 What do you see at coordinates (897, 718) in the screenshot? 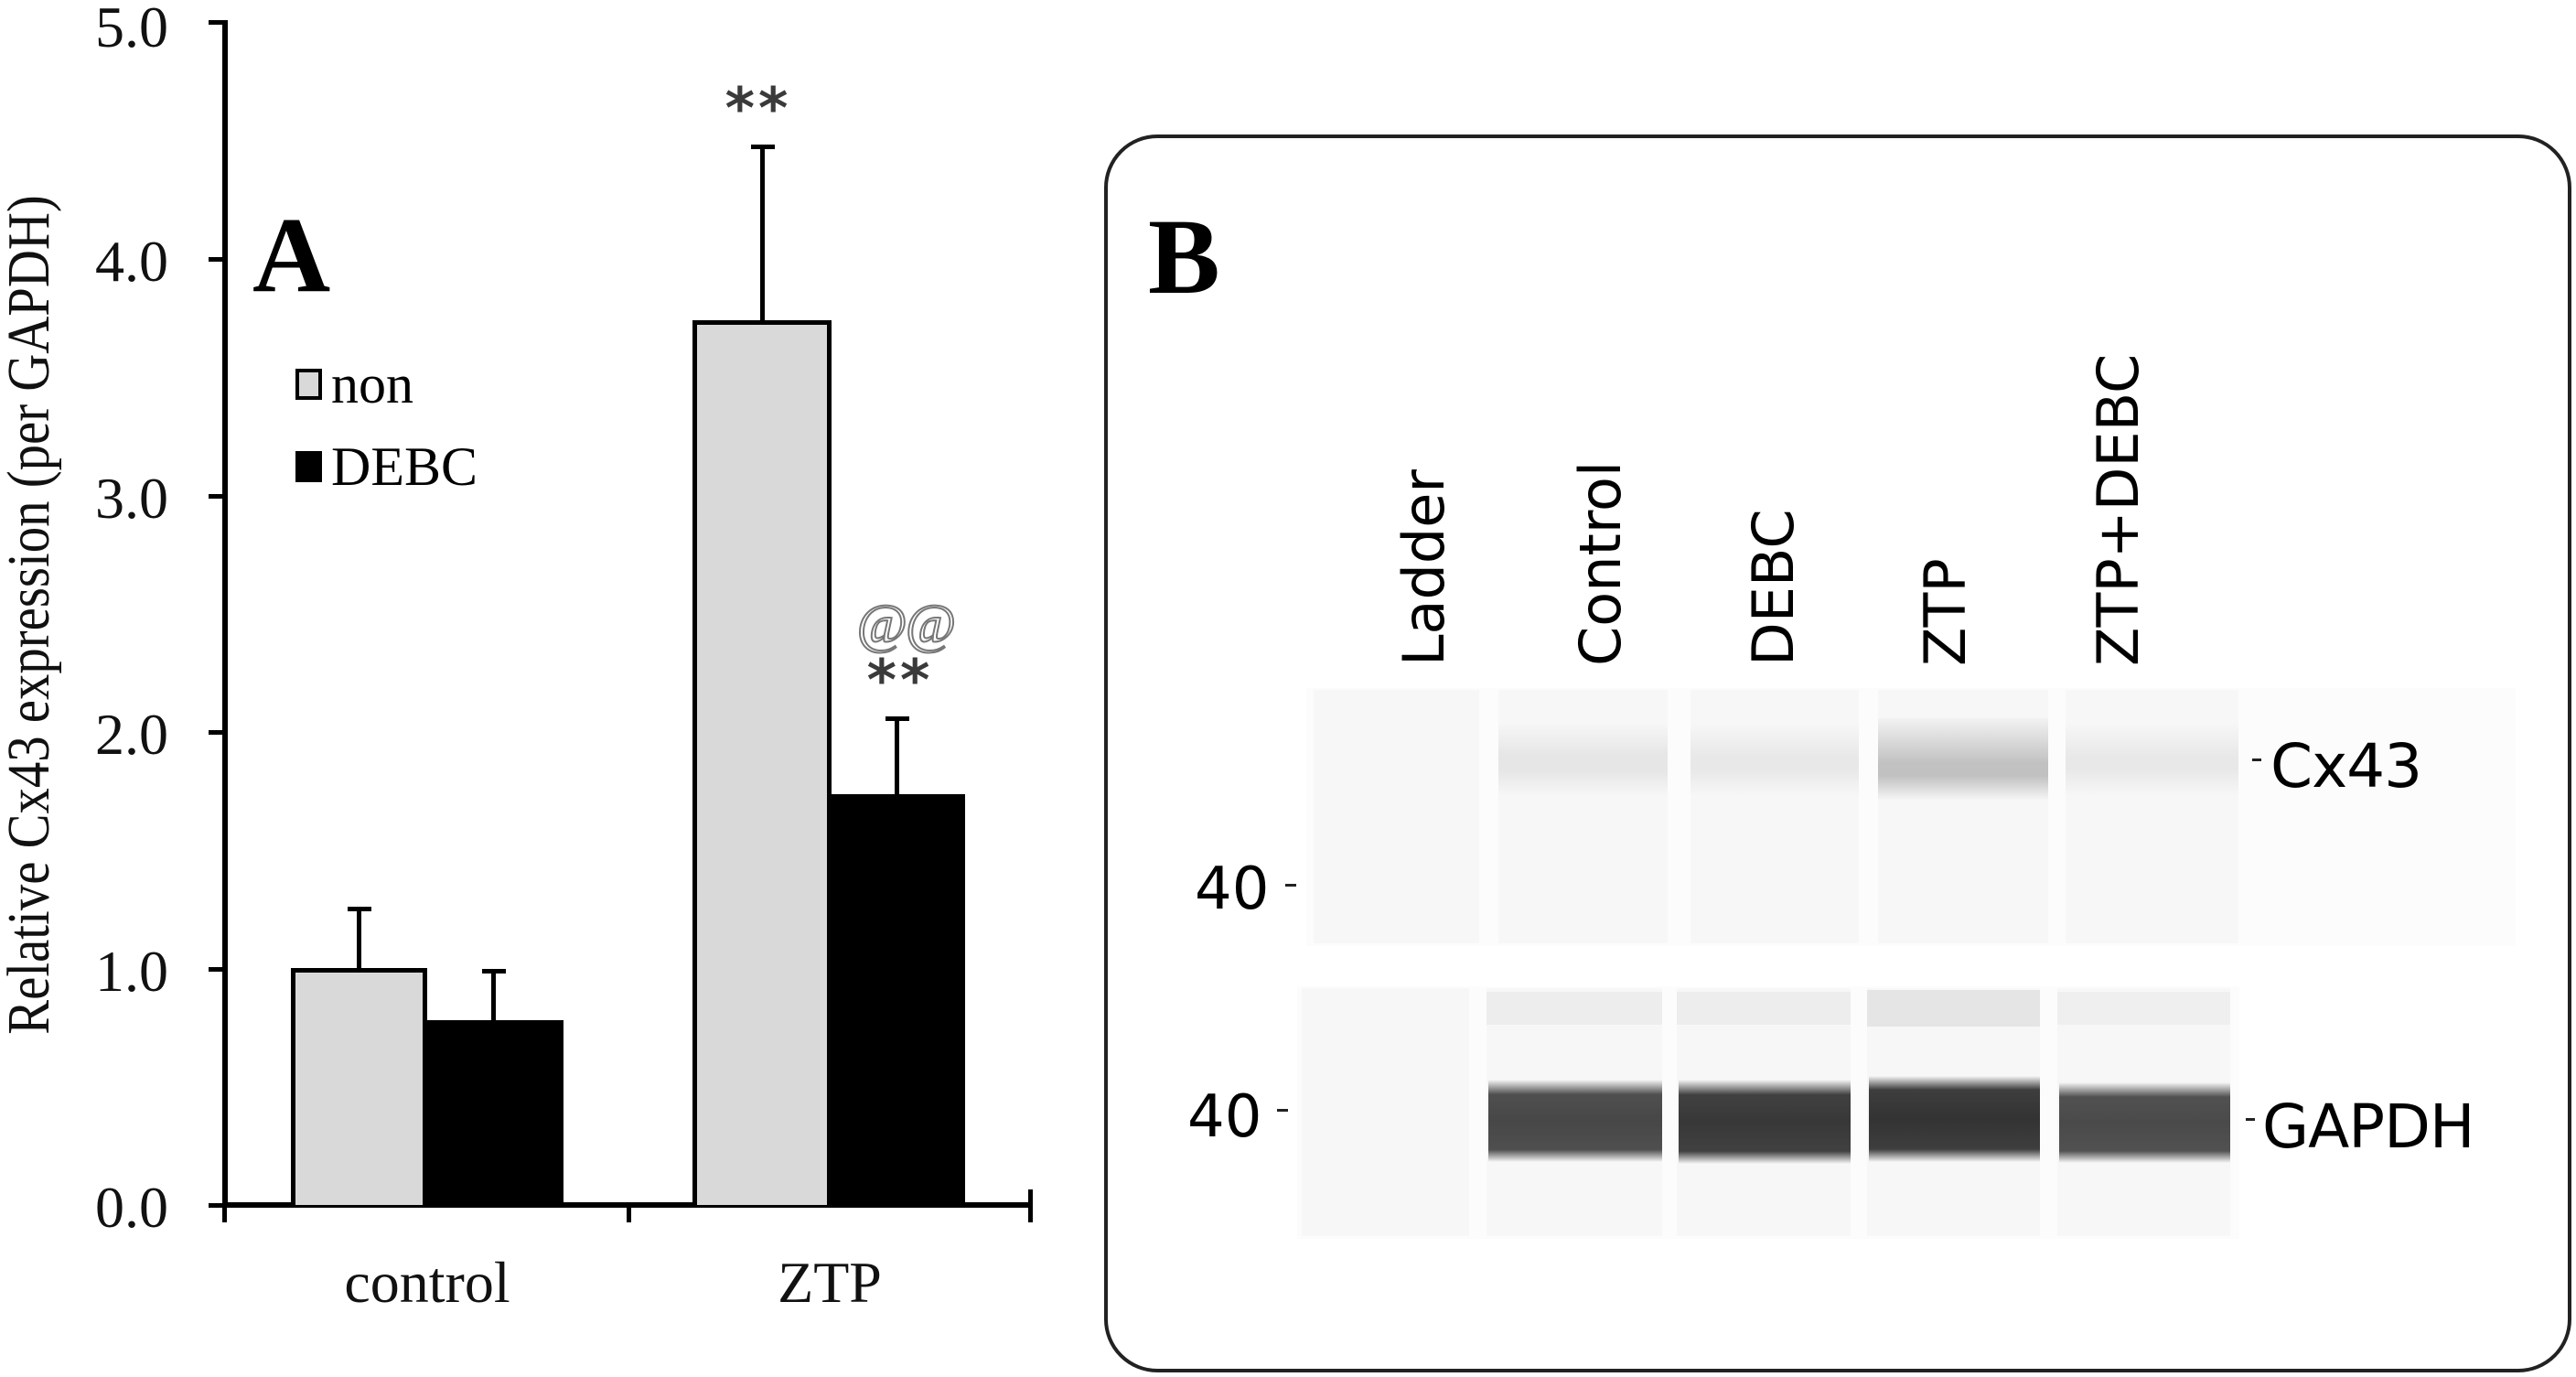
I see `error-cap-ztp-debc` at bounding box center [897, 718].